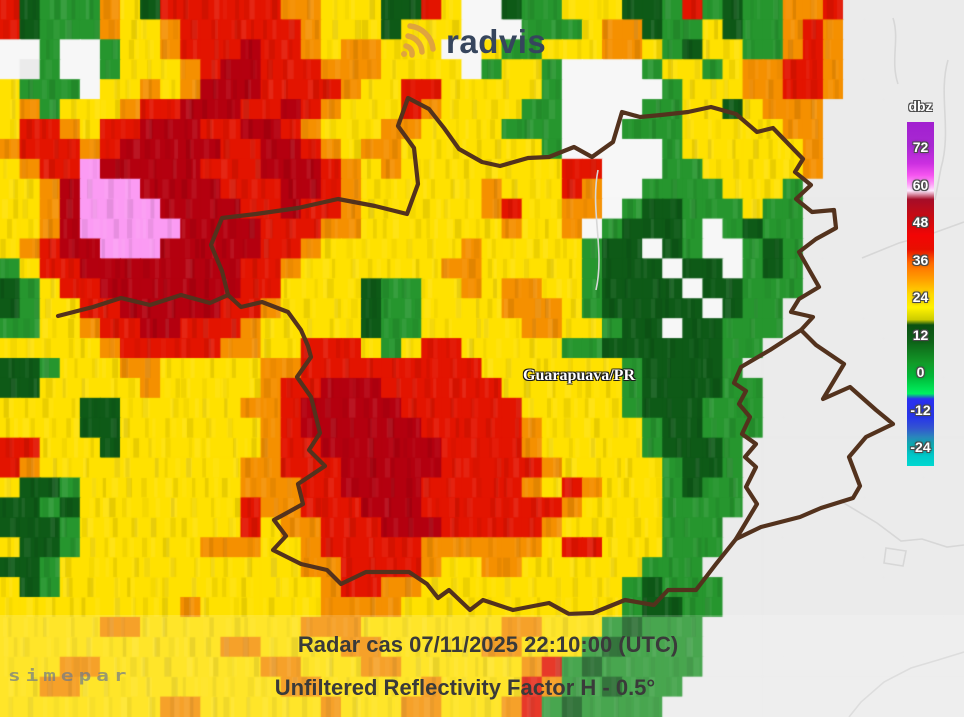 The image size is (964, 717). What do you see at coordinates (496, 41) in the screenshot?
I see `logo-wordmark: radvis` at bounding box center [496, 41].